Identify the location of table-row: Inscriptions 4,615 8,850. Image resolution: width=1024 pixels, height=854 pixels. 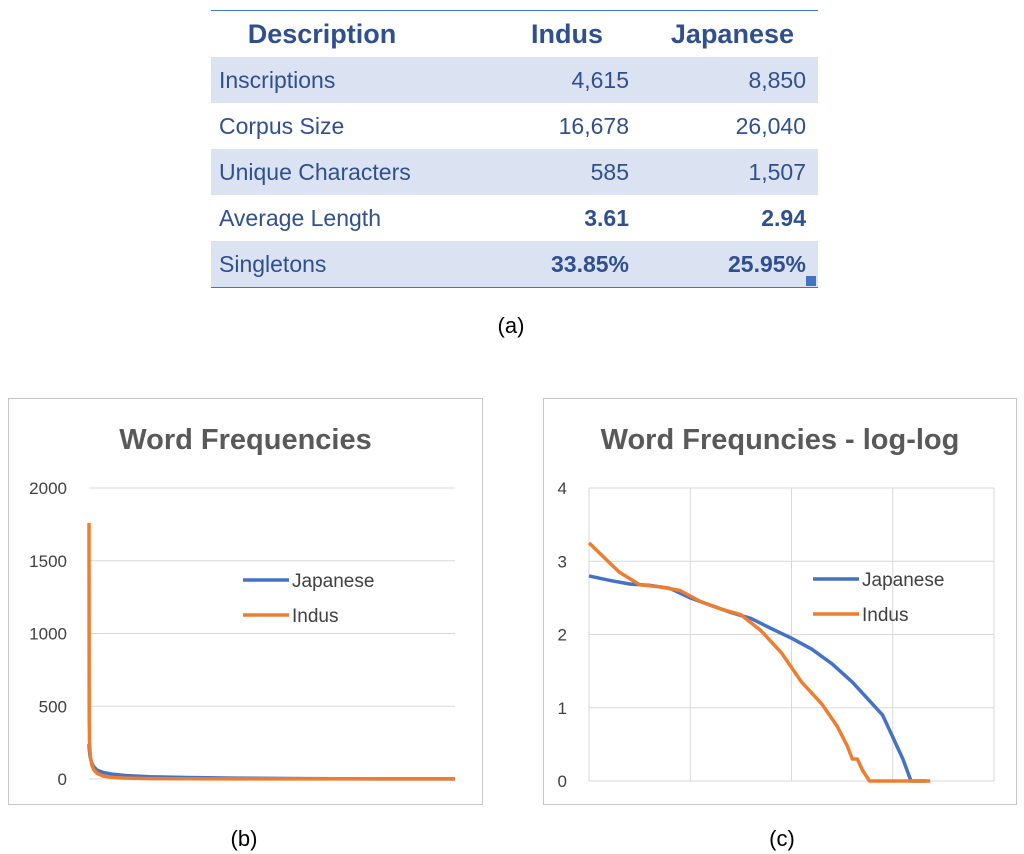
(514, 80).